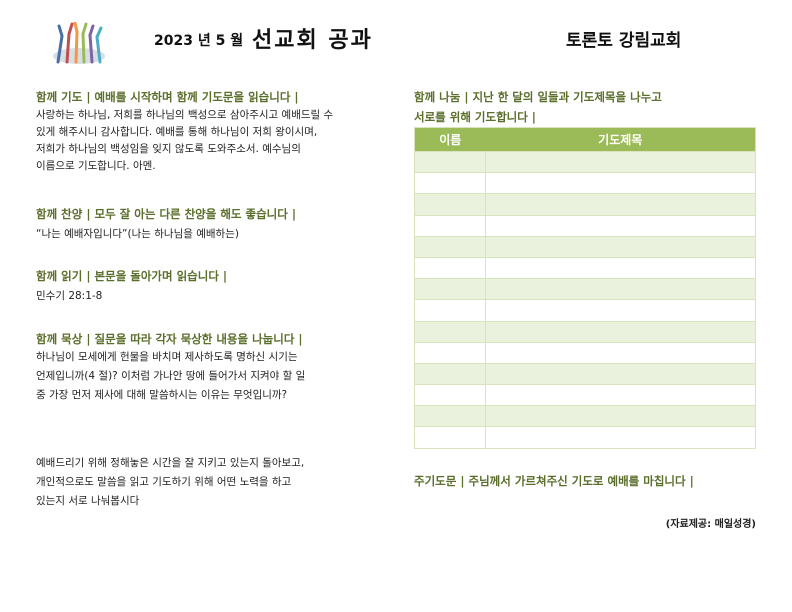  I want to click on prayer-line: 사랑하는 하나님, 저희를 하나님의 백성으로 삼아주시고 예배드릴 수, so click(185, 115).